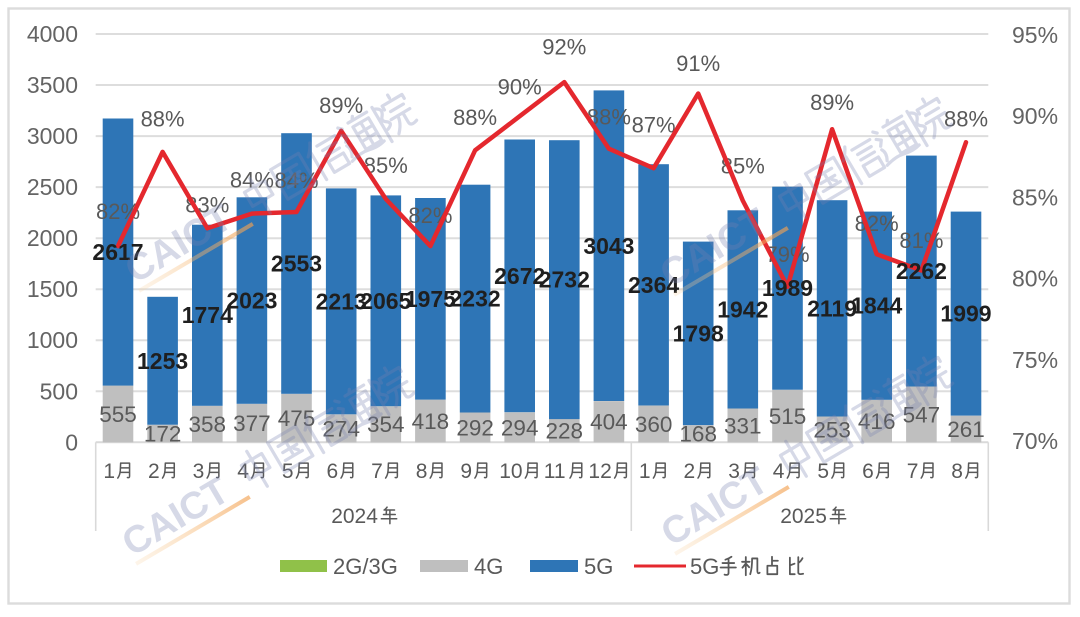 This screenshot has width=1080, height=617. I want to click on svg-text: 228, so click(565, 431).